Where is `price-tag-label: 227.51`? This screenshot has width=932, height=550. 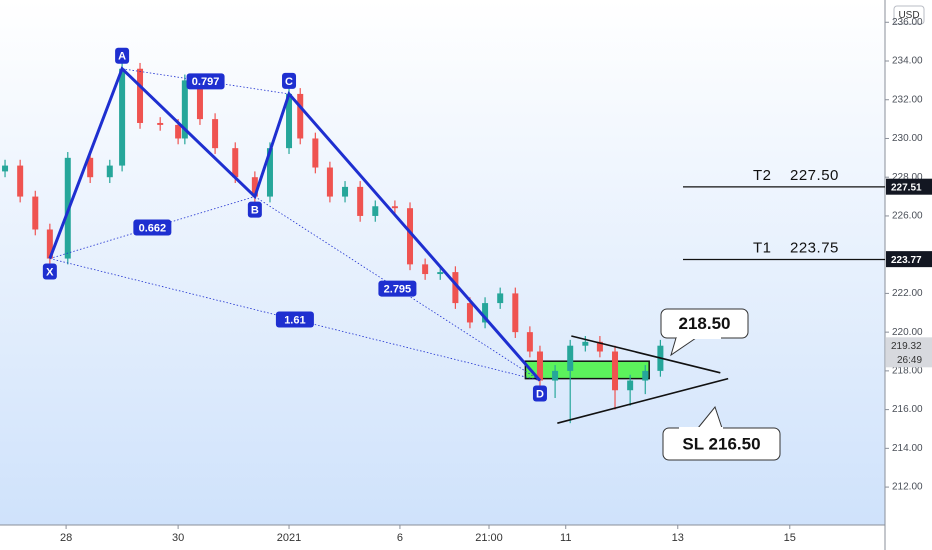 price-tag-label: 227.51 is located at coordinates (906, 187).